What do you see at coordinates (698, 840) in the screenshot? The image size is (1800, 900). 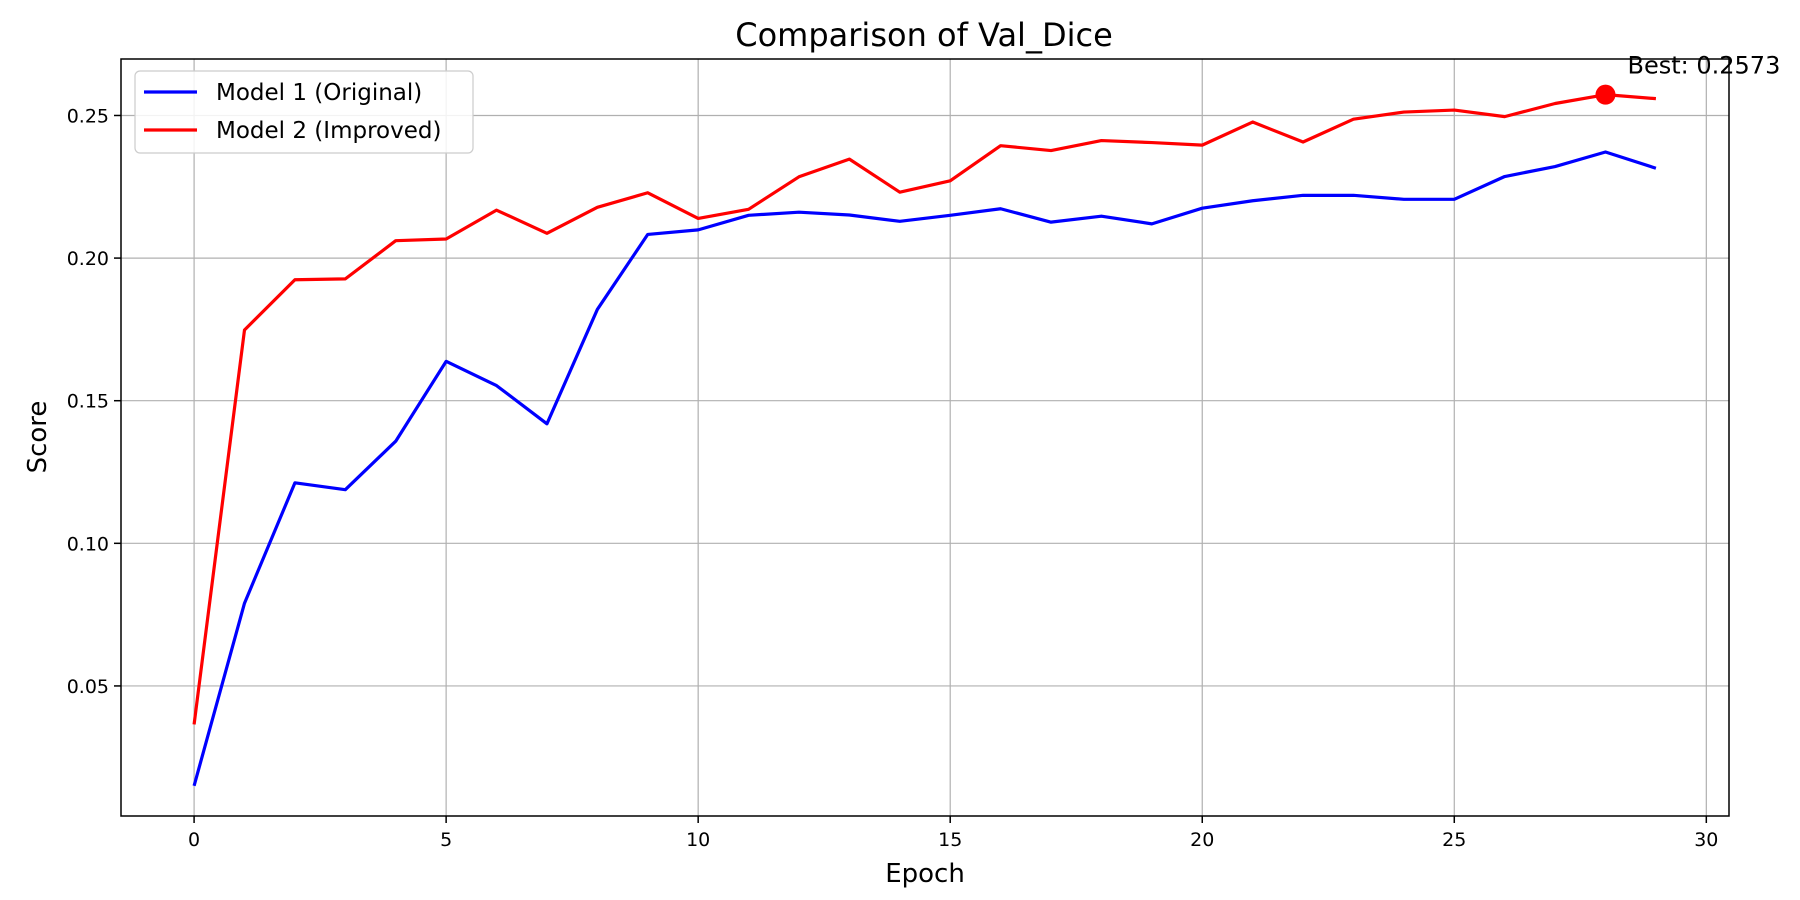 I see `x-tick-label: 10` at bounding box center [698, 840].